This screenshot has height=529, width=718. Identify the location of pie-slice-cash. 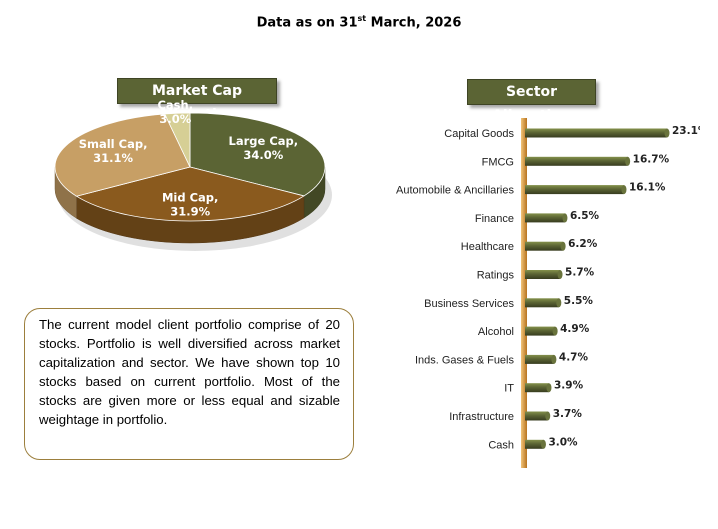
(177, 140).